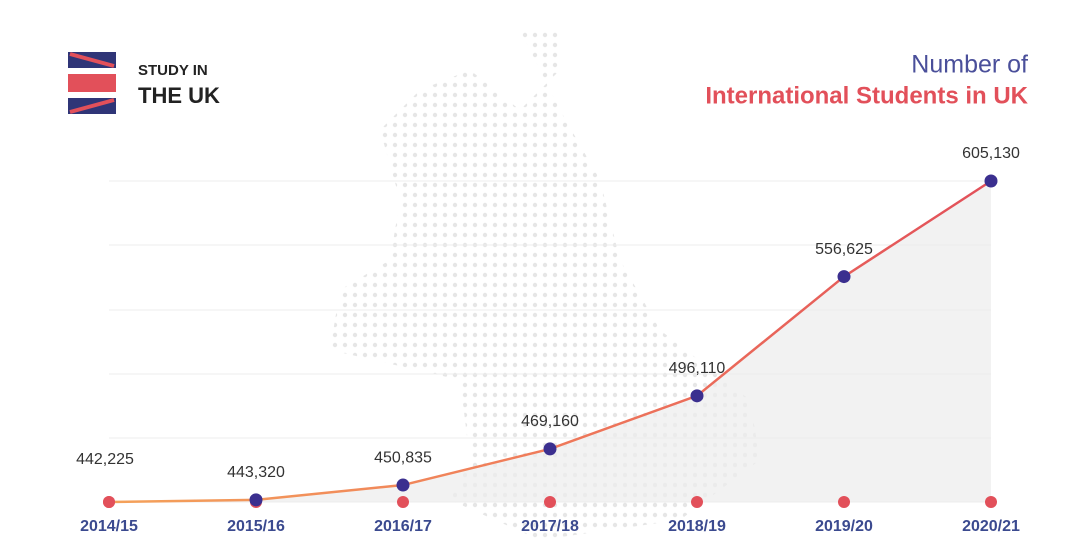 The width and height of the screenshot is (1080, 557). I want to click on value-label: 496,110, so click(697, 368).